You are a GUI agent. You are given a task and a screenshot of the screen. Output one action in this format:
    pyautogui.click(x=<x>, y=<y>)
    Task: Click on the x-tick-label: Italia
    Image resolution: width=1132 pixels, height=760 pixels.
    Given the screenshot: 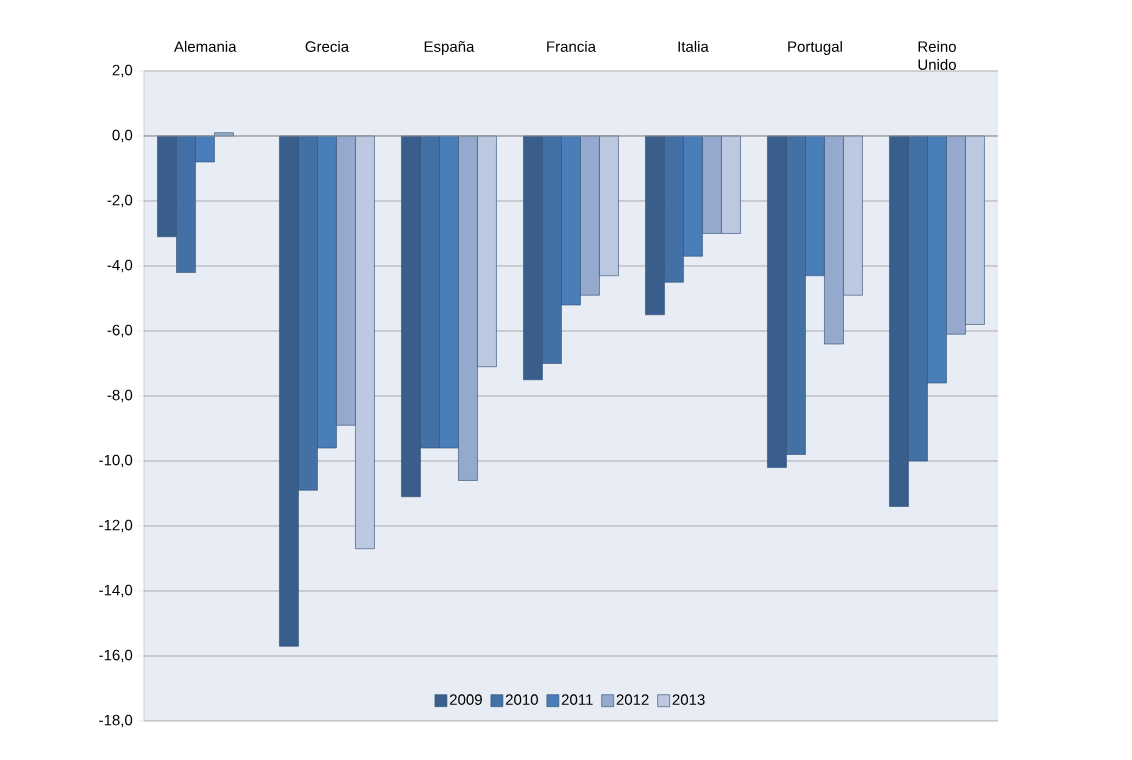 What is the action you would take?
    pyautogui.click(x=693, y=46)
    